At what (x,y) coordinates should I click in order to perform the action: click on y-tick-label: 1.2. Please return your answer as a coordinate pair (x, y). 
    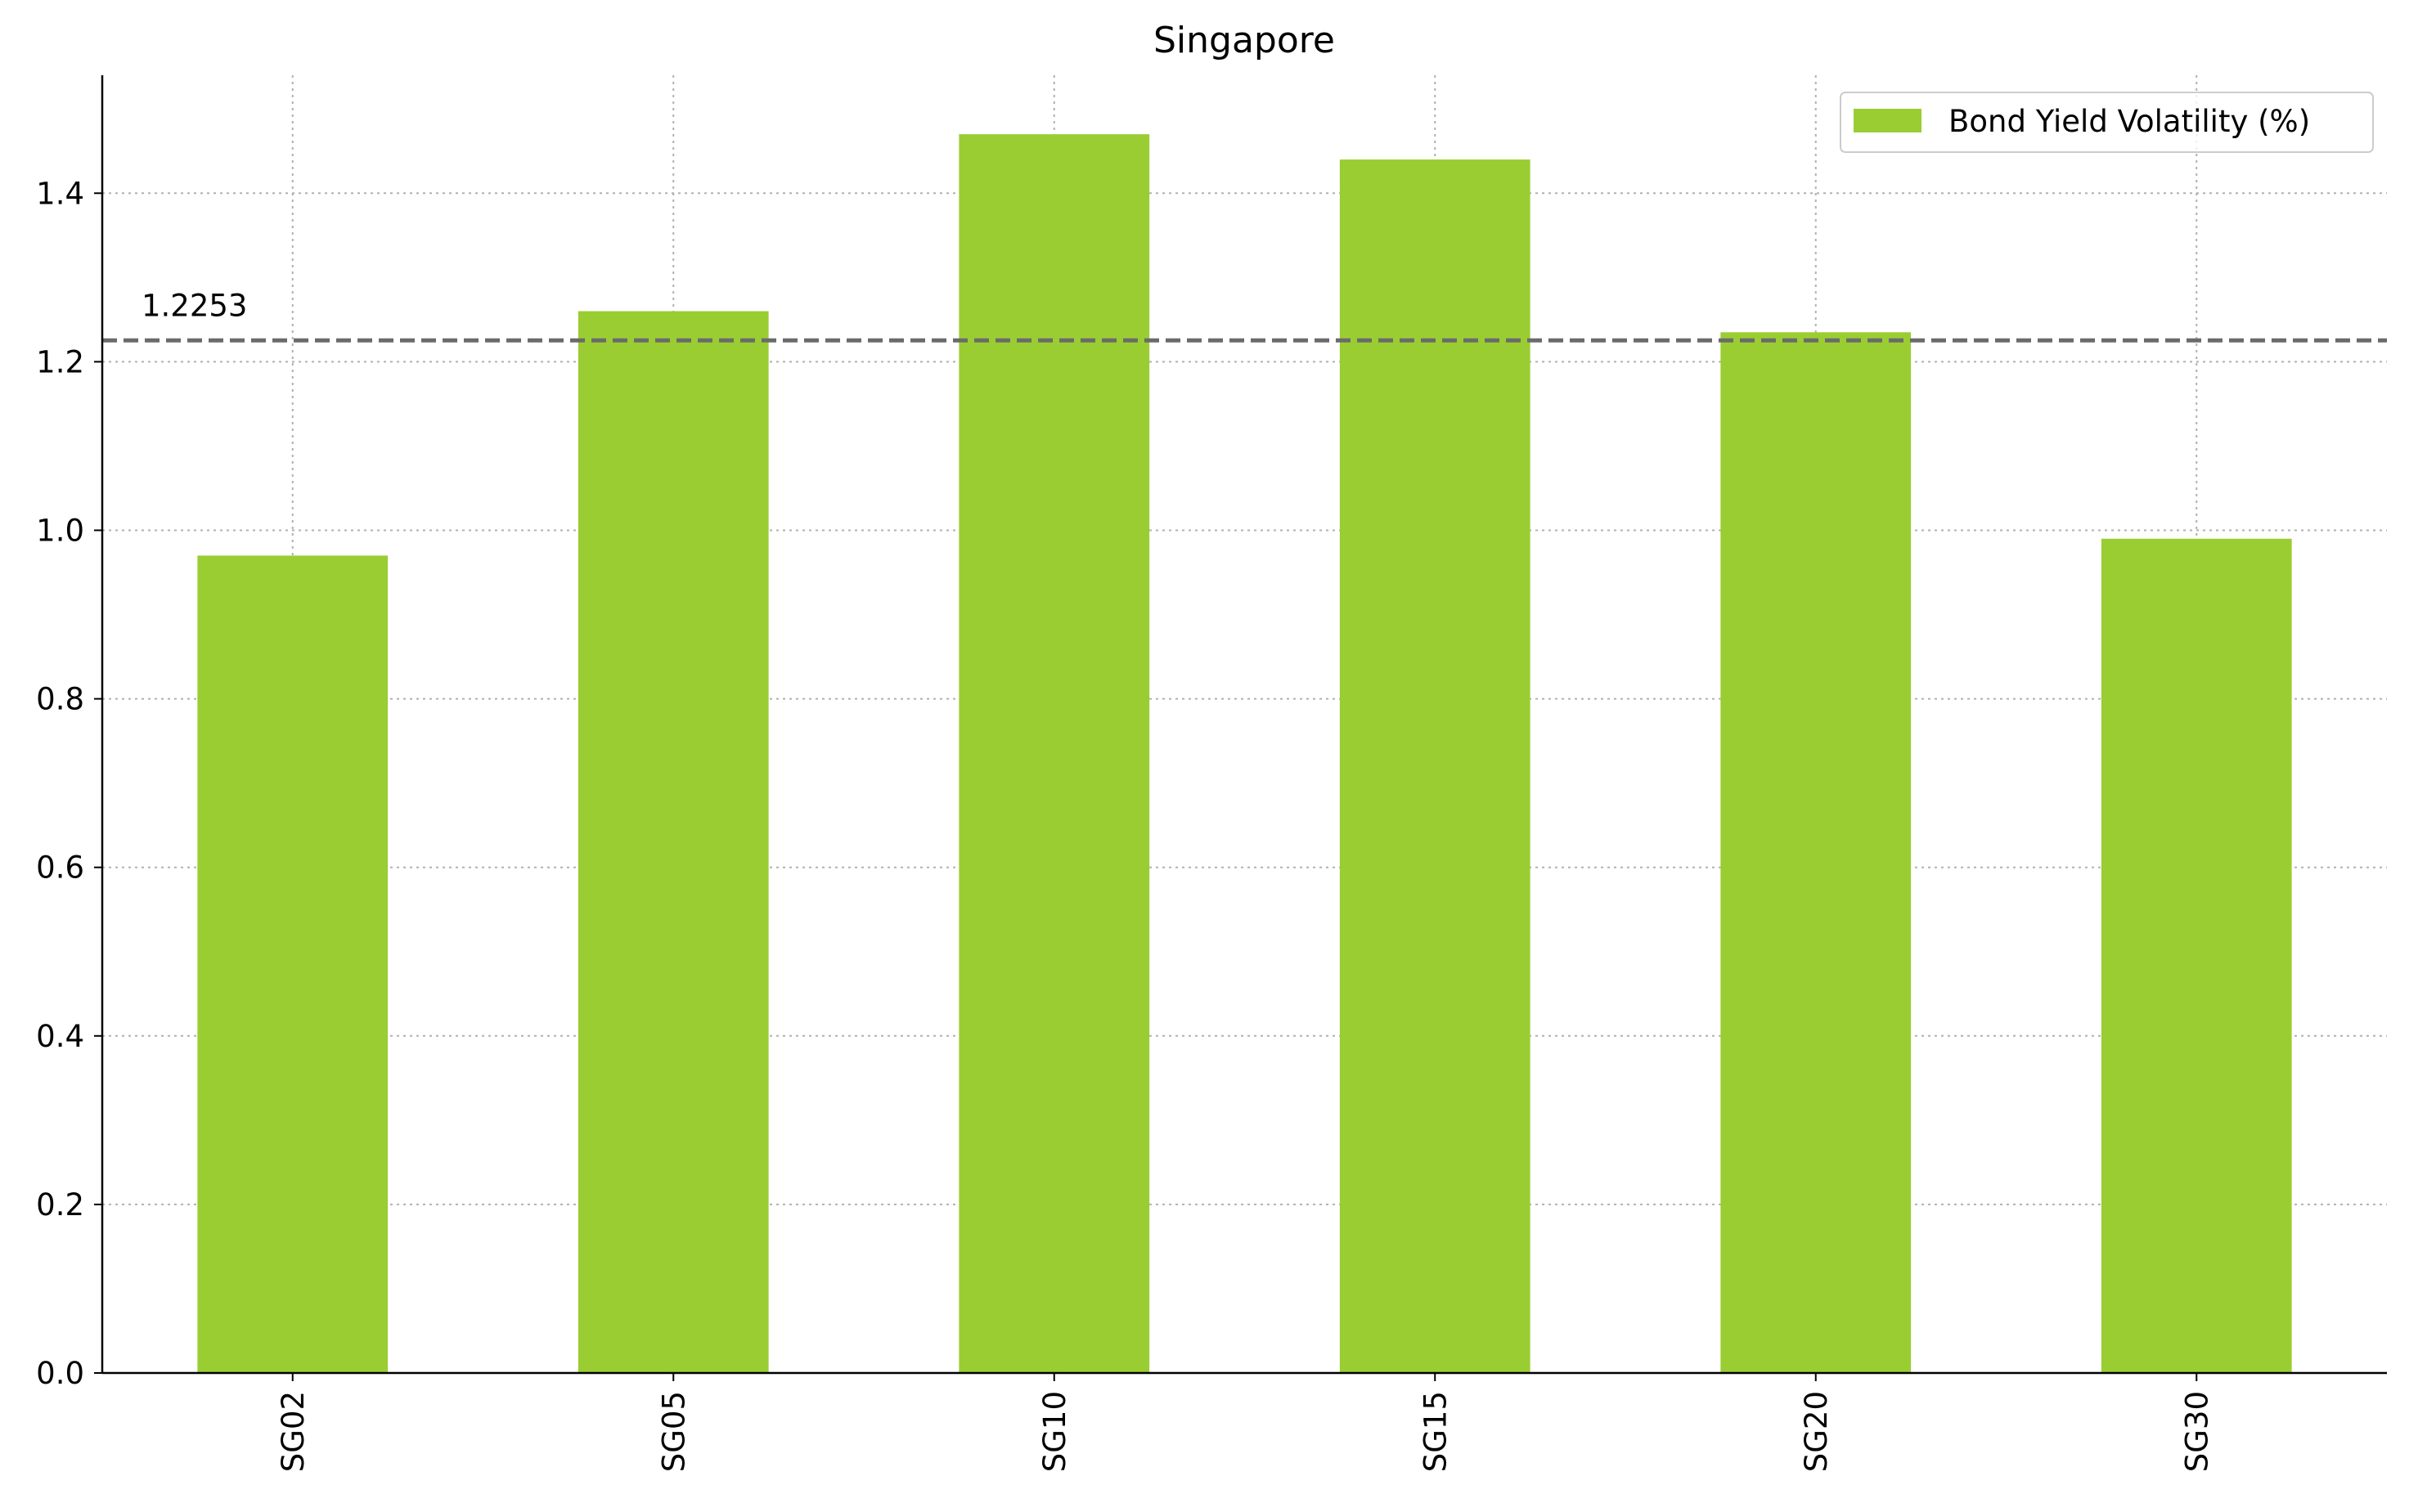
    Looking at the image, I should click on (60, 362).